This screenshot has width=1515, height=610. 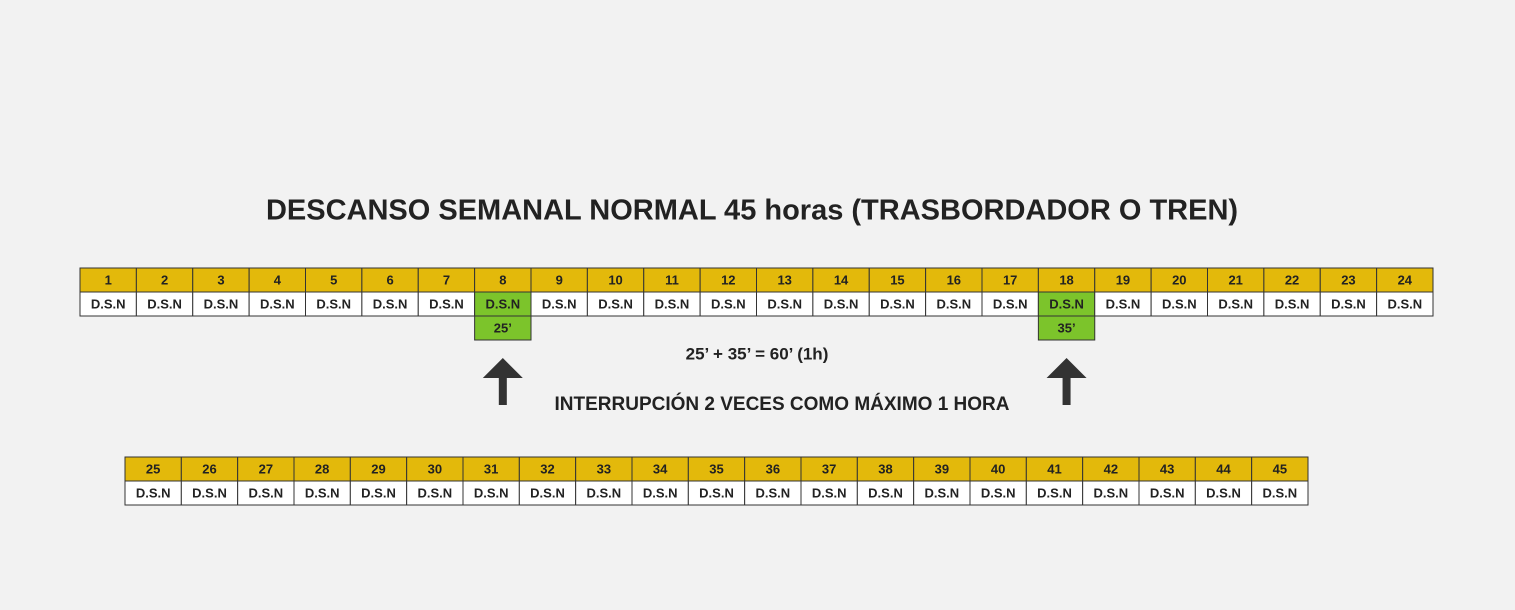 I want to click on hour-number: 36, so click(x=773, y=468).